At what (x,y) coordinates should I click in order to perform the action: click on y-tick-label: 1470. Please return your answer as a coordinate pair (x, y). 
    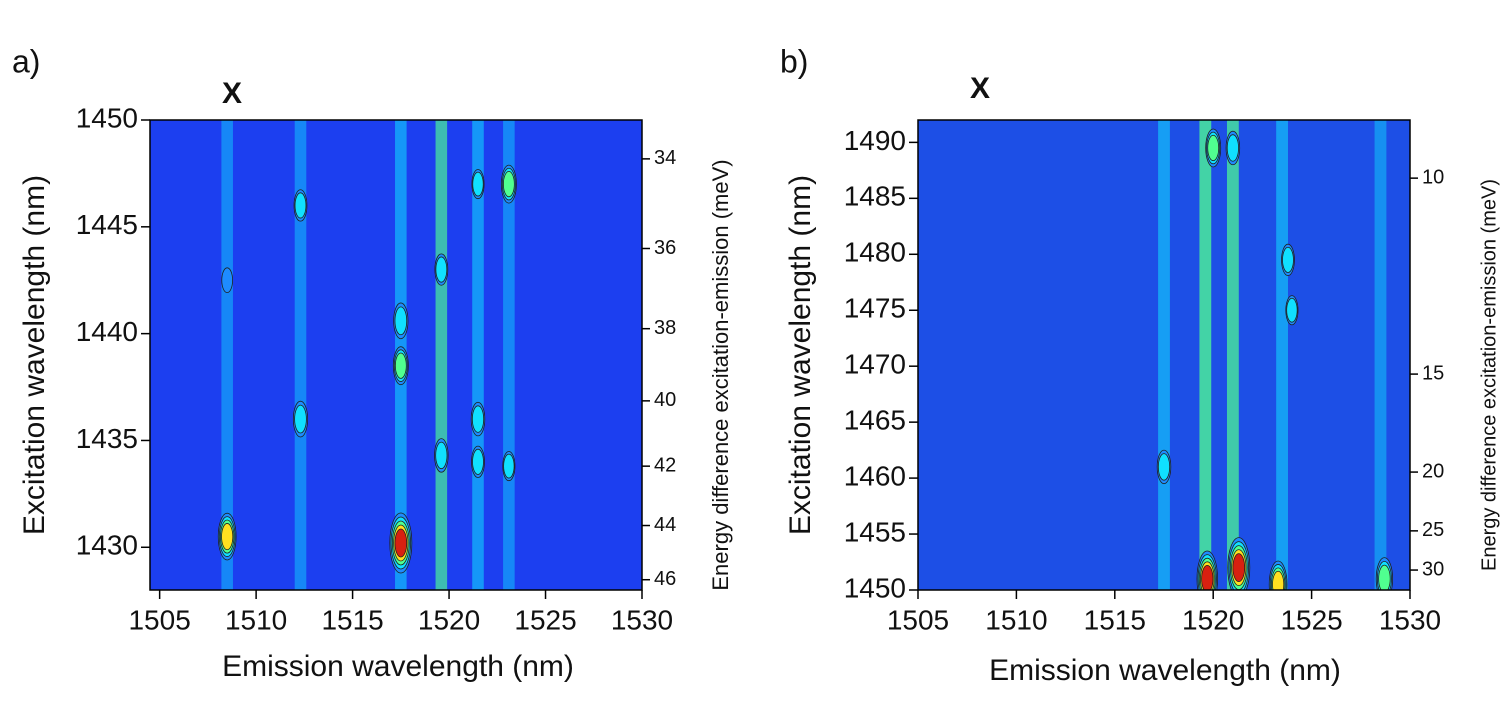
    Looking at the image, I should click on (875, 364).